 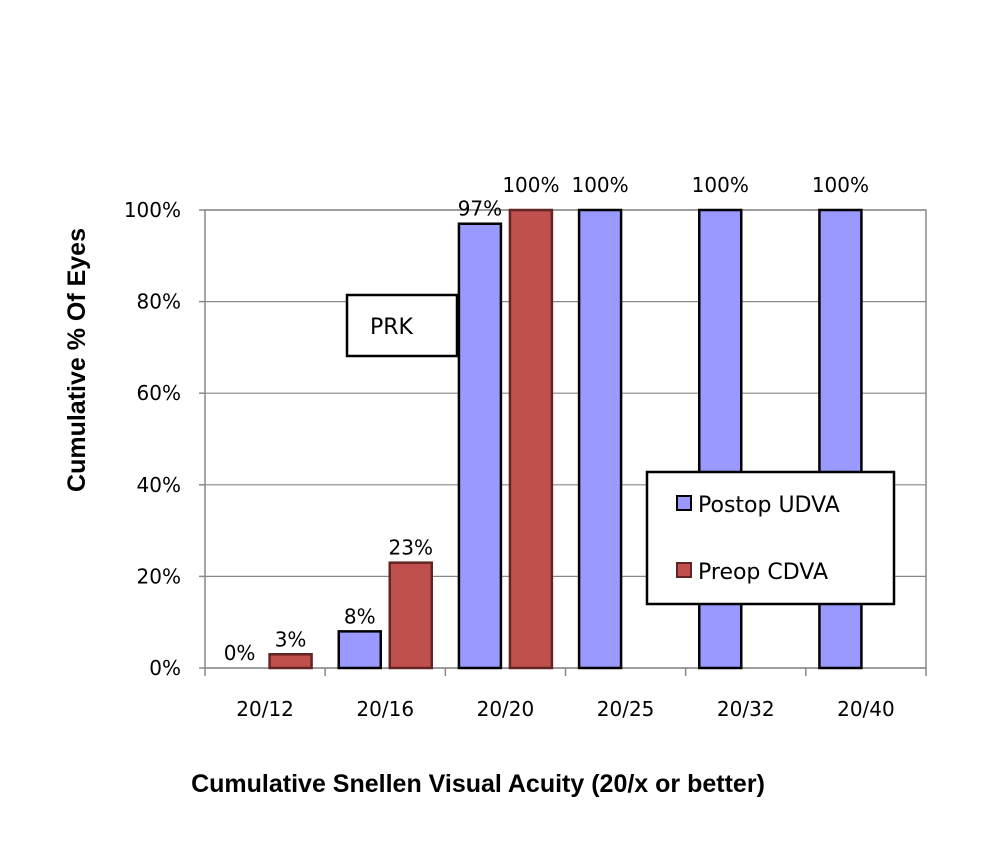 I want to click on y-tick-label: 60%, so click(x=159, y=393).